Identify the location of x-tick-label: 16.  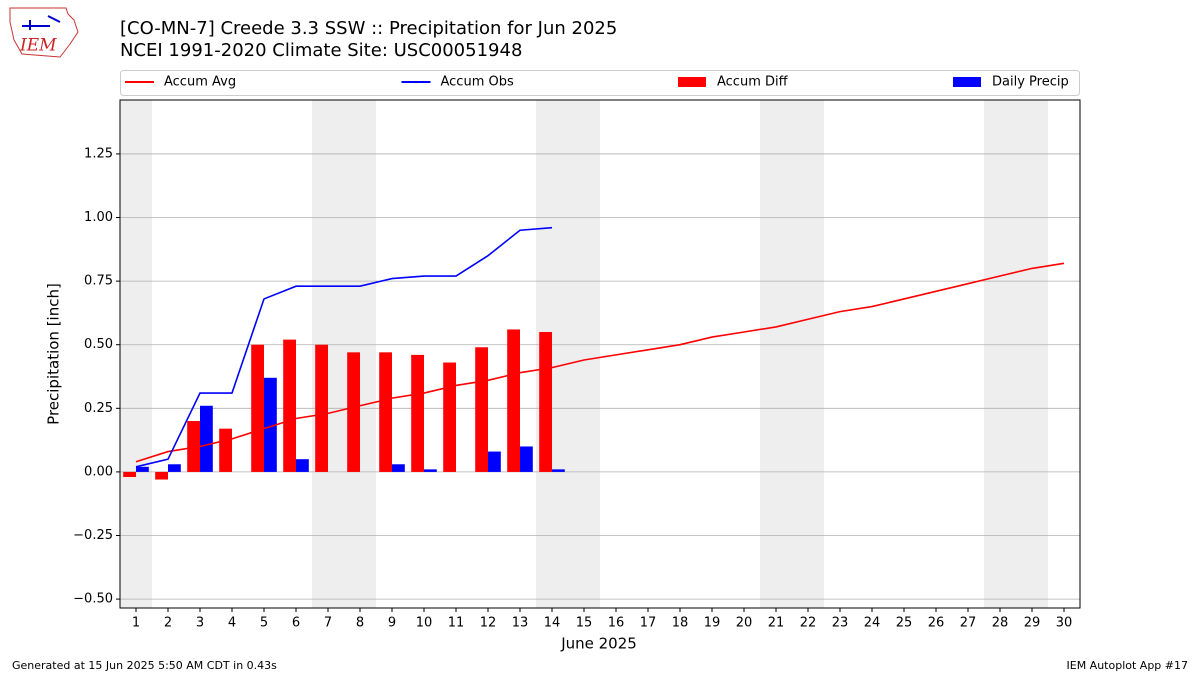
(616, 623).